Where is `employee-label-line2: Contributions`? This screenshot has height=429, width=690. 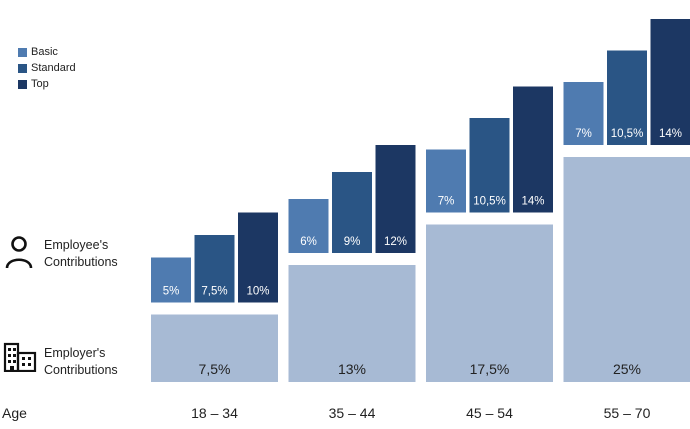
employee-label-line2: Contributions is located at coordinates (81, 262).